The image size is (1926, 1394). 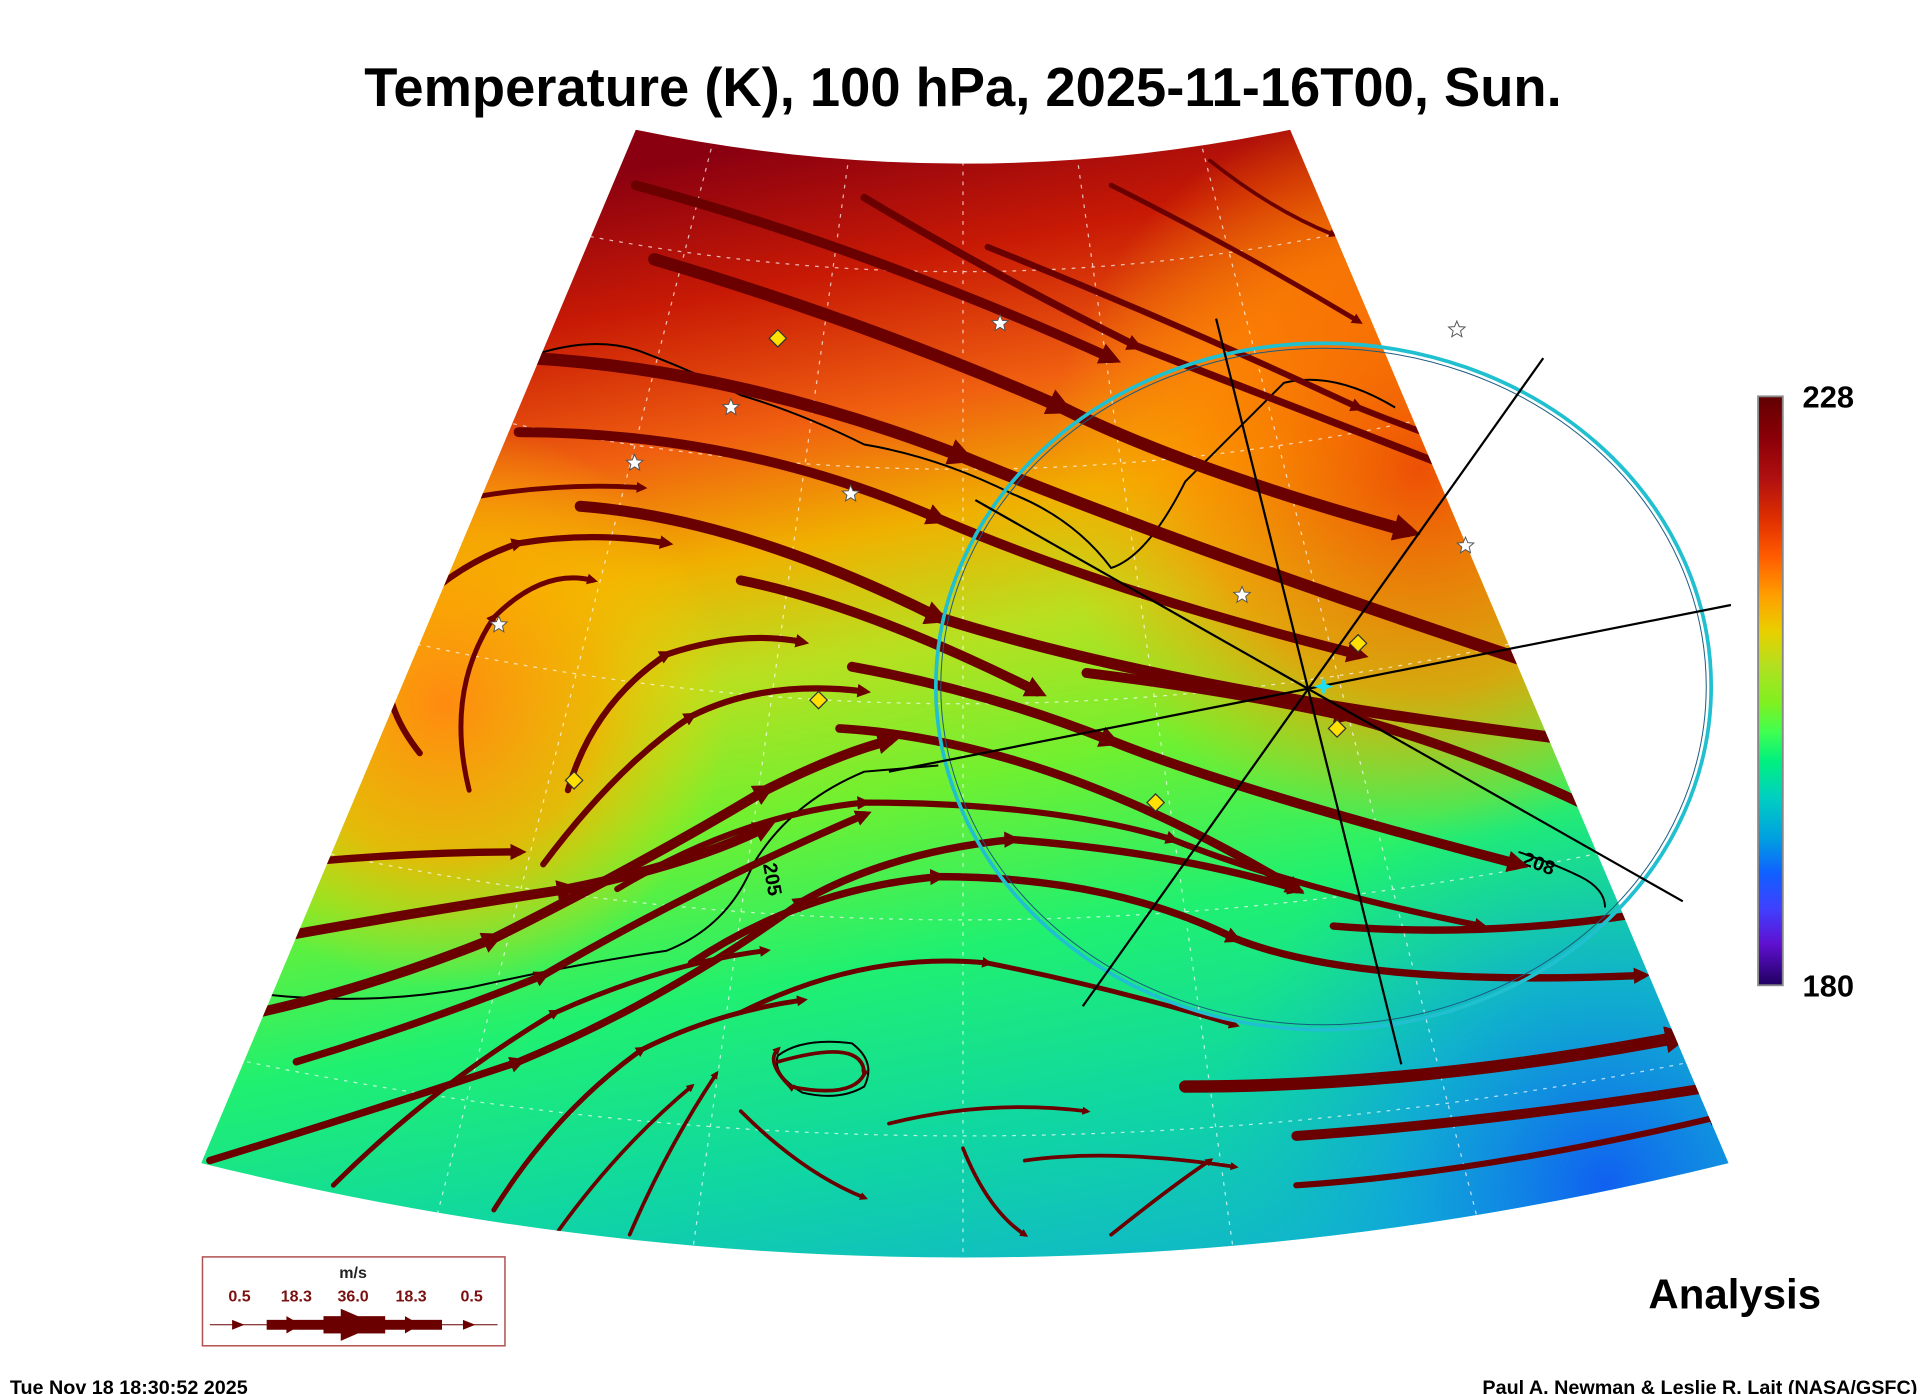 What do you see at coordinates (1734, 1294) in the screenshot?
I see `product-label: Analysis` at bounding box center [1734, 1294].